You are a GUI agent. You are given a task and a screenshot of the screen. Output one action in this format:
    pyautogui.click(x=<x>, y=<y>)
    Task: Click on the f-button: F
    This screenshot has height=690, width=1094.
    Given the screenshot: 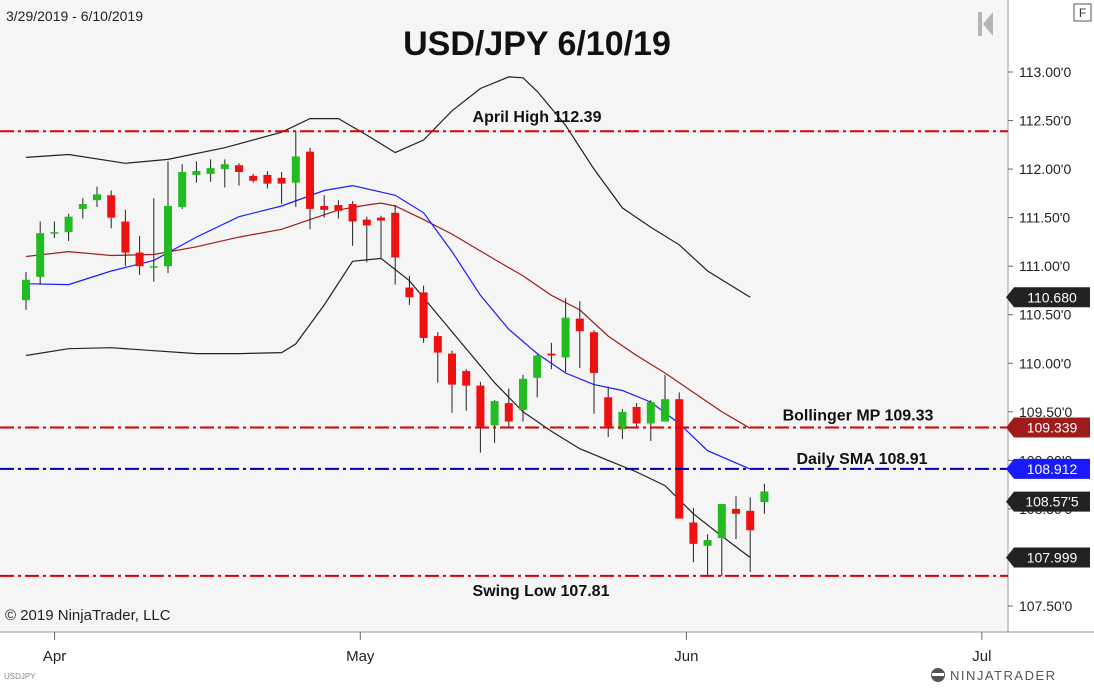 What is the action you would take?
    pyautogui.click(x=1082, y=12)
    